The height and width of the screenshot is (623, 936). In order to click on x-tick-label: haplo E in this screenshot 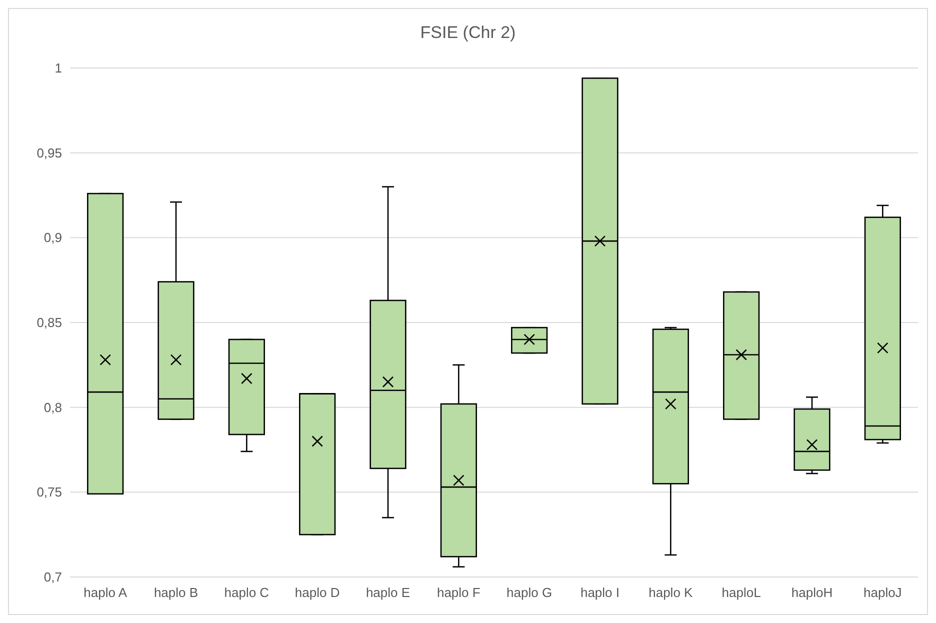, I will do `click(388, 592)`.